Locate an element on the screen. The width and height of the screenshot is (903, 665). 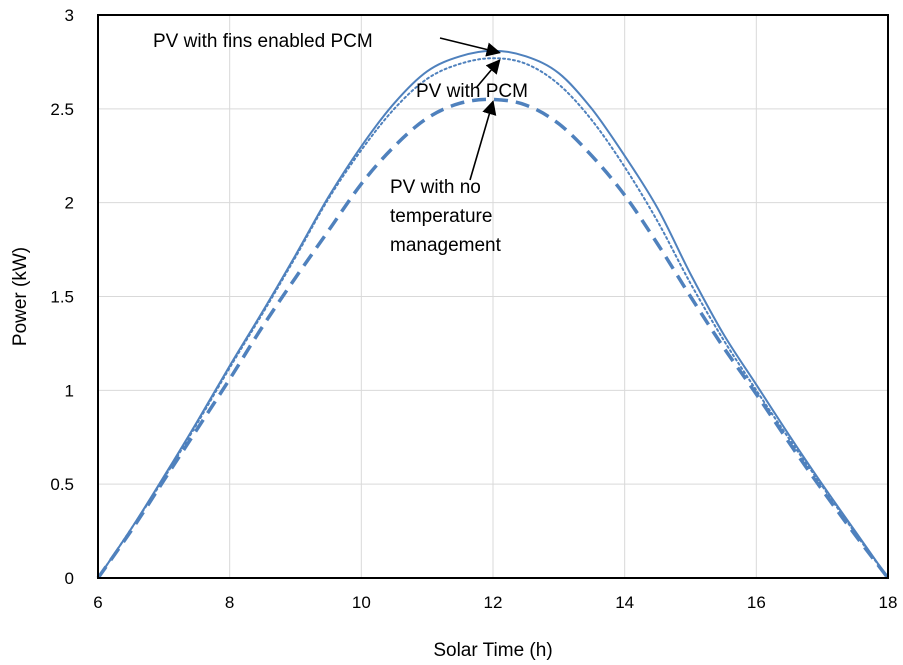
y-tick-label: 0 is located at coordinates (69, 578).